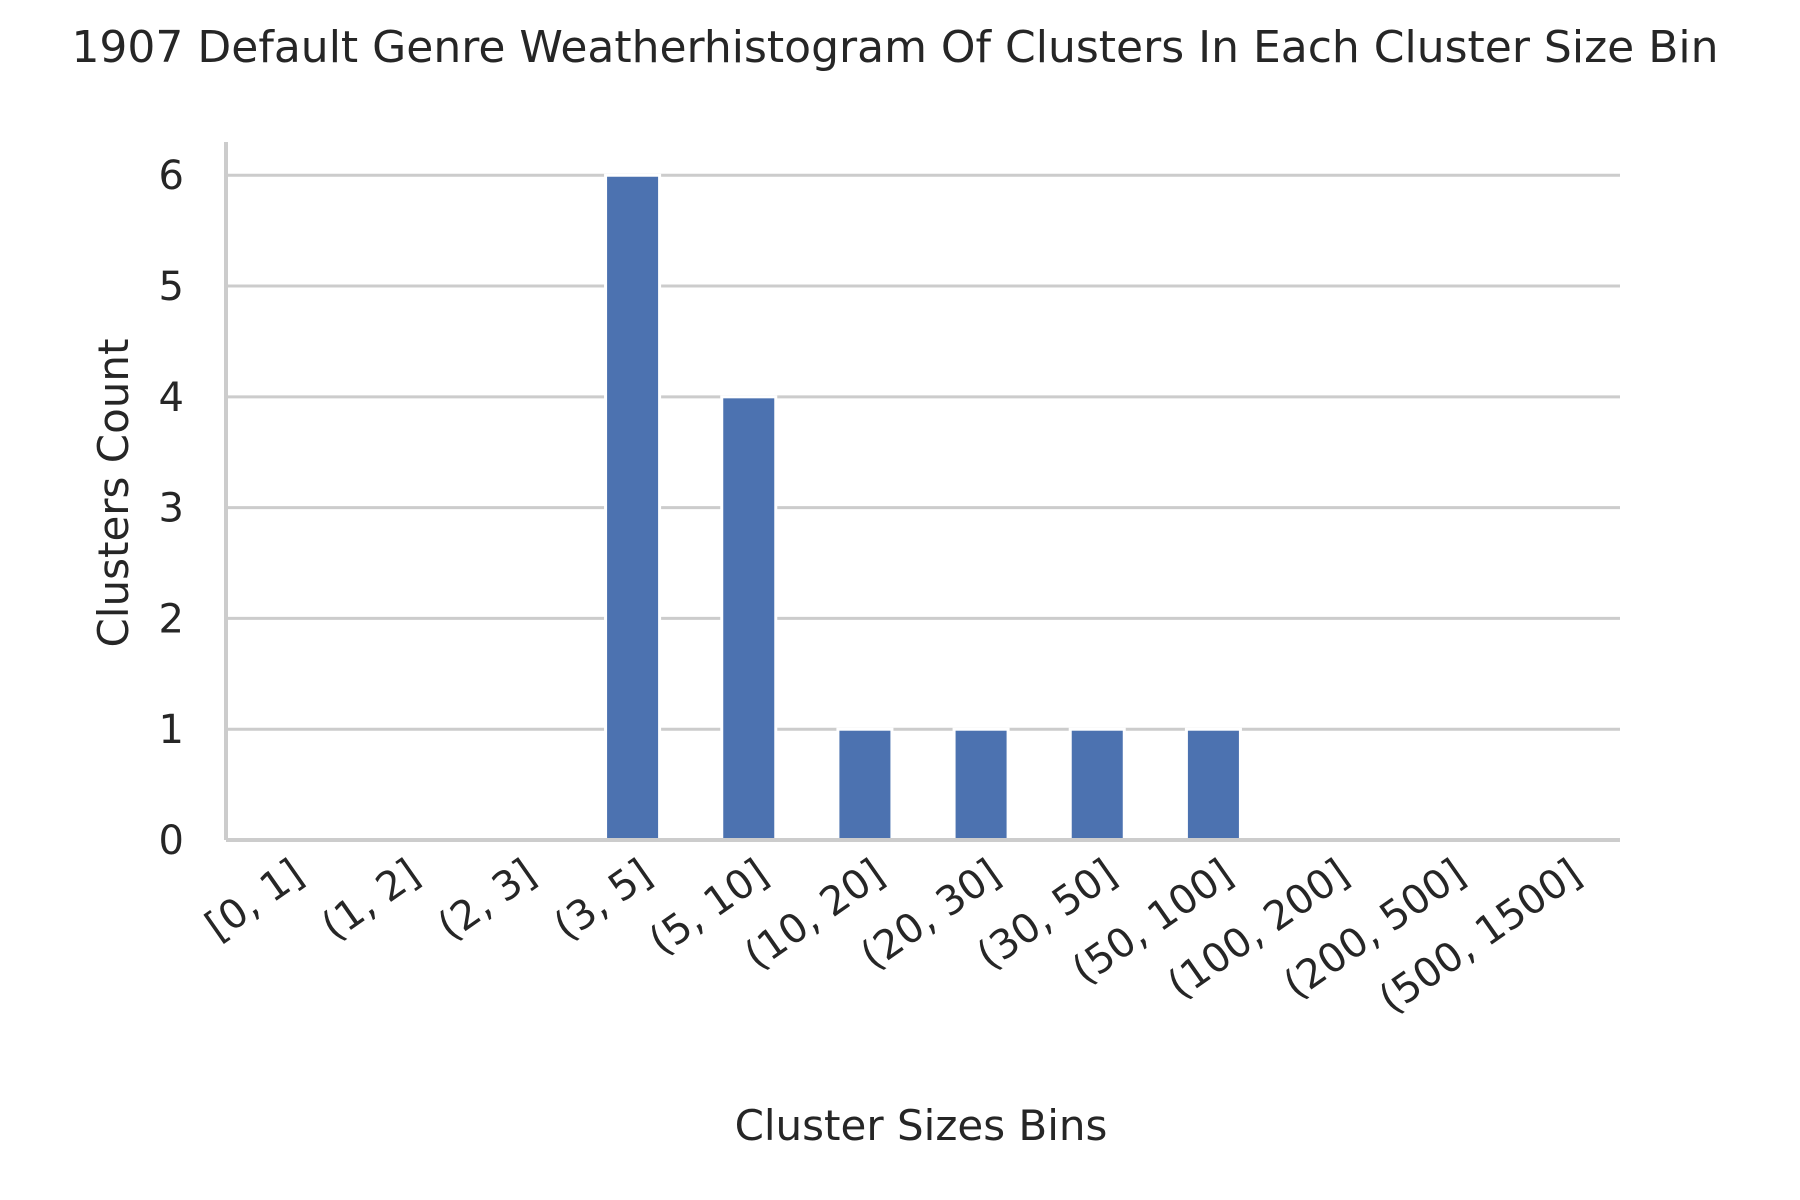 The image size is (1800, 1200). What do you see at coordinates (171, 841) in the screenshot?
I see `y-tick-label: 0` at bounding box center [171, 841].